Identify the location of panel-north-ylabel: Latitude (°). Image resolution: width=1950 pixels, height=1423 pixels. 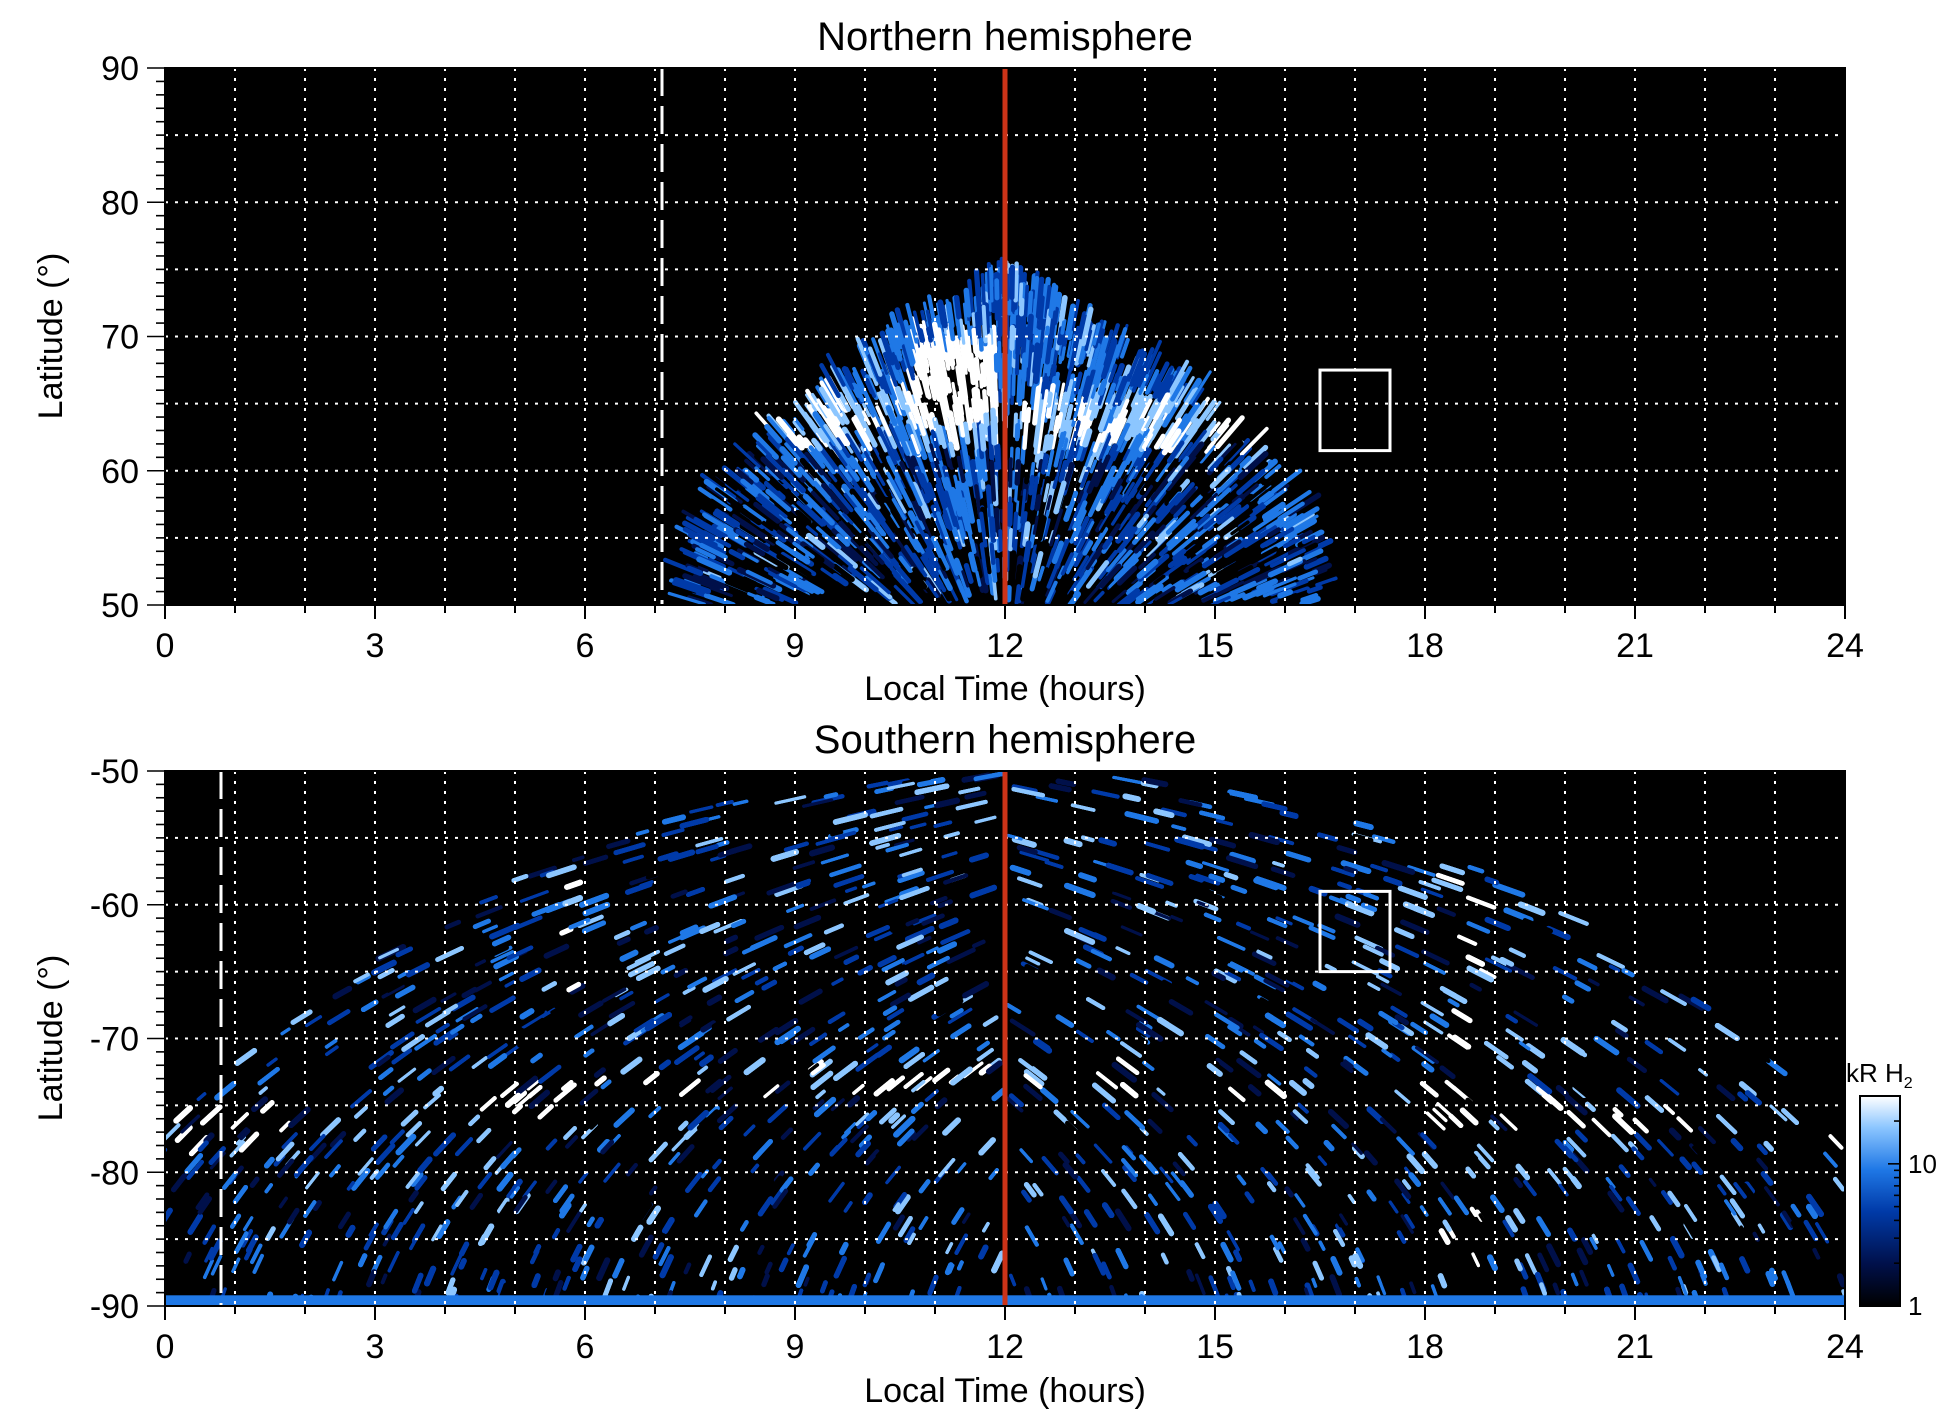
(51, 336).